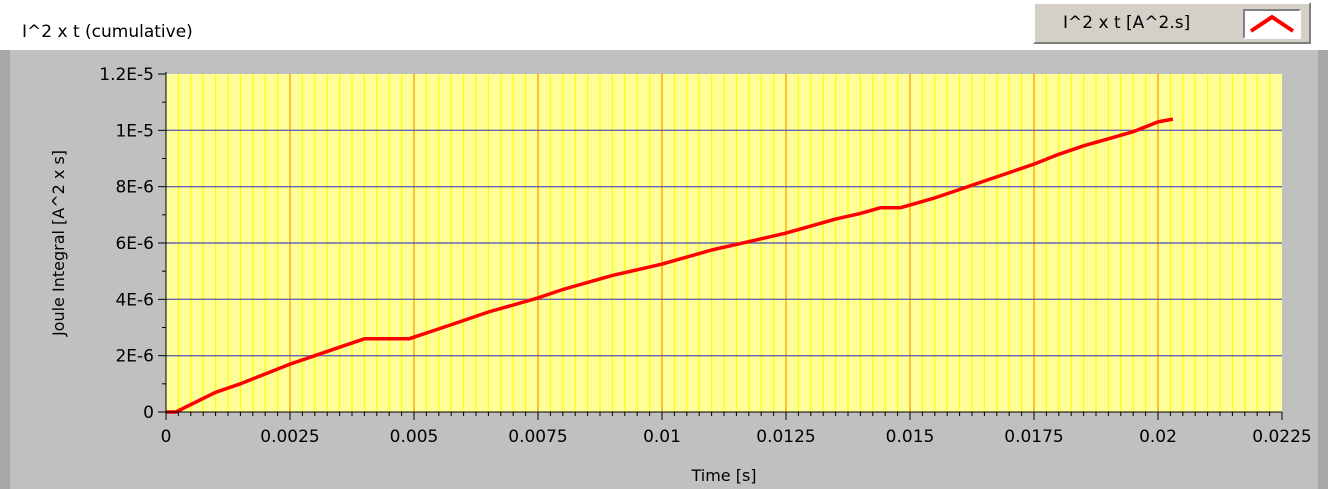  I want to click on legend-swatch, so click(1272, 24).